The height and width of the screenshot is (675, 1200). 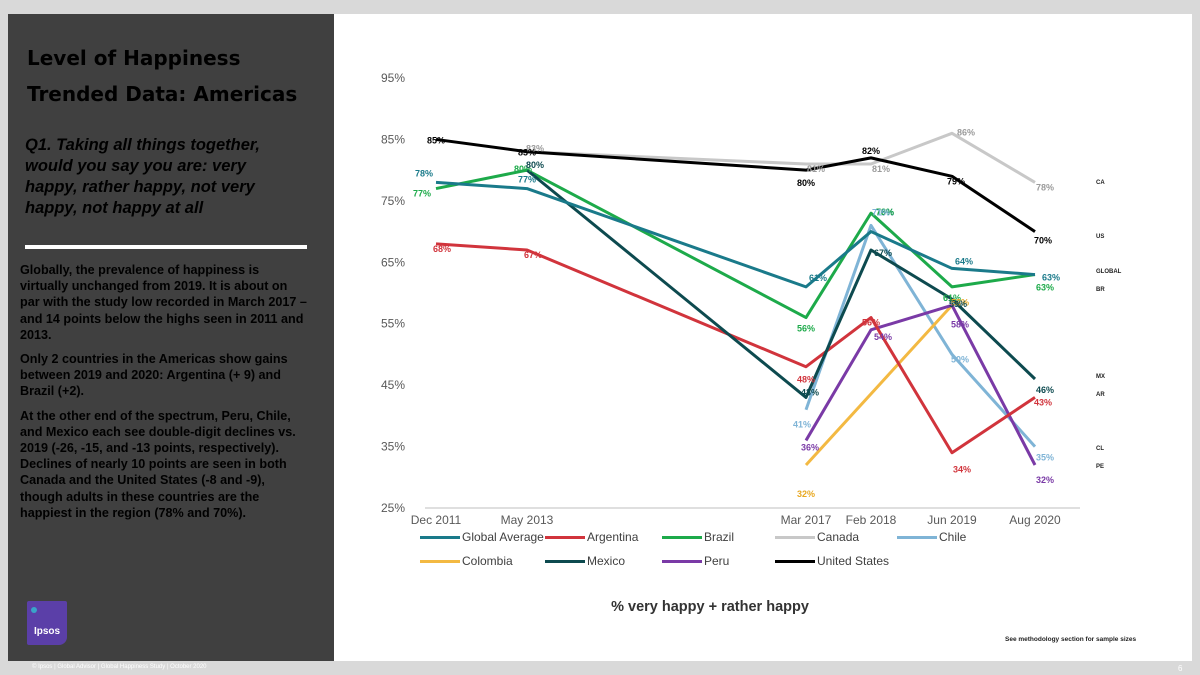 I want to click on data-label-brazil: 77%, so click(x=422, y=194).